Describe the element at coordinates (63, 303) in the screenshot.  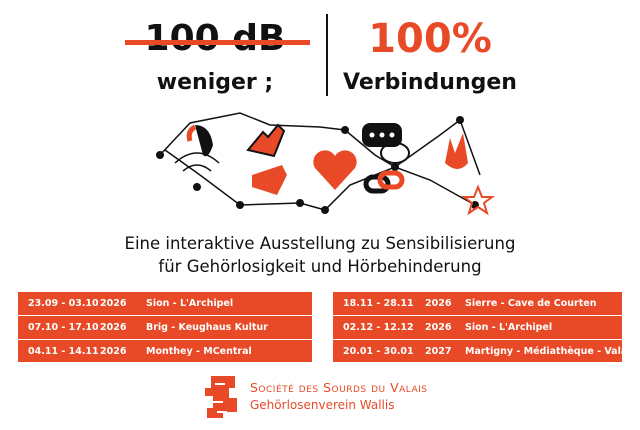
I see `schedule-date: 23.09 - 03.10` at that location.